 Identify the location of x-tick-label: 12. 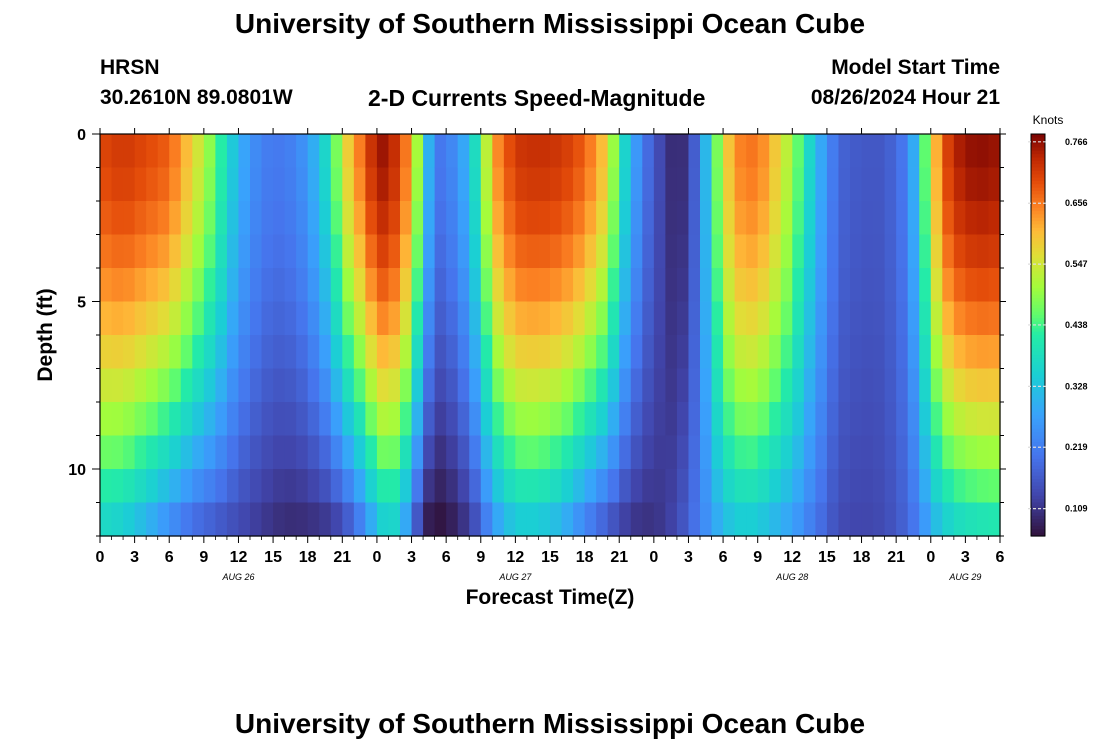
(792, 557).